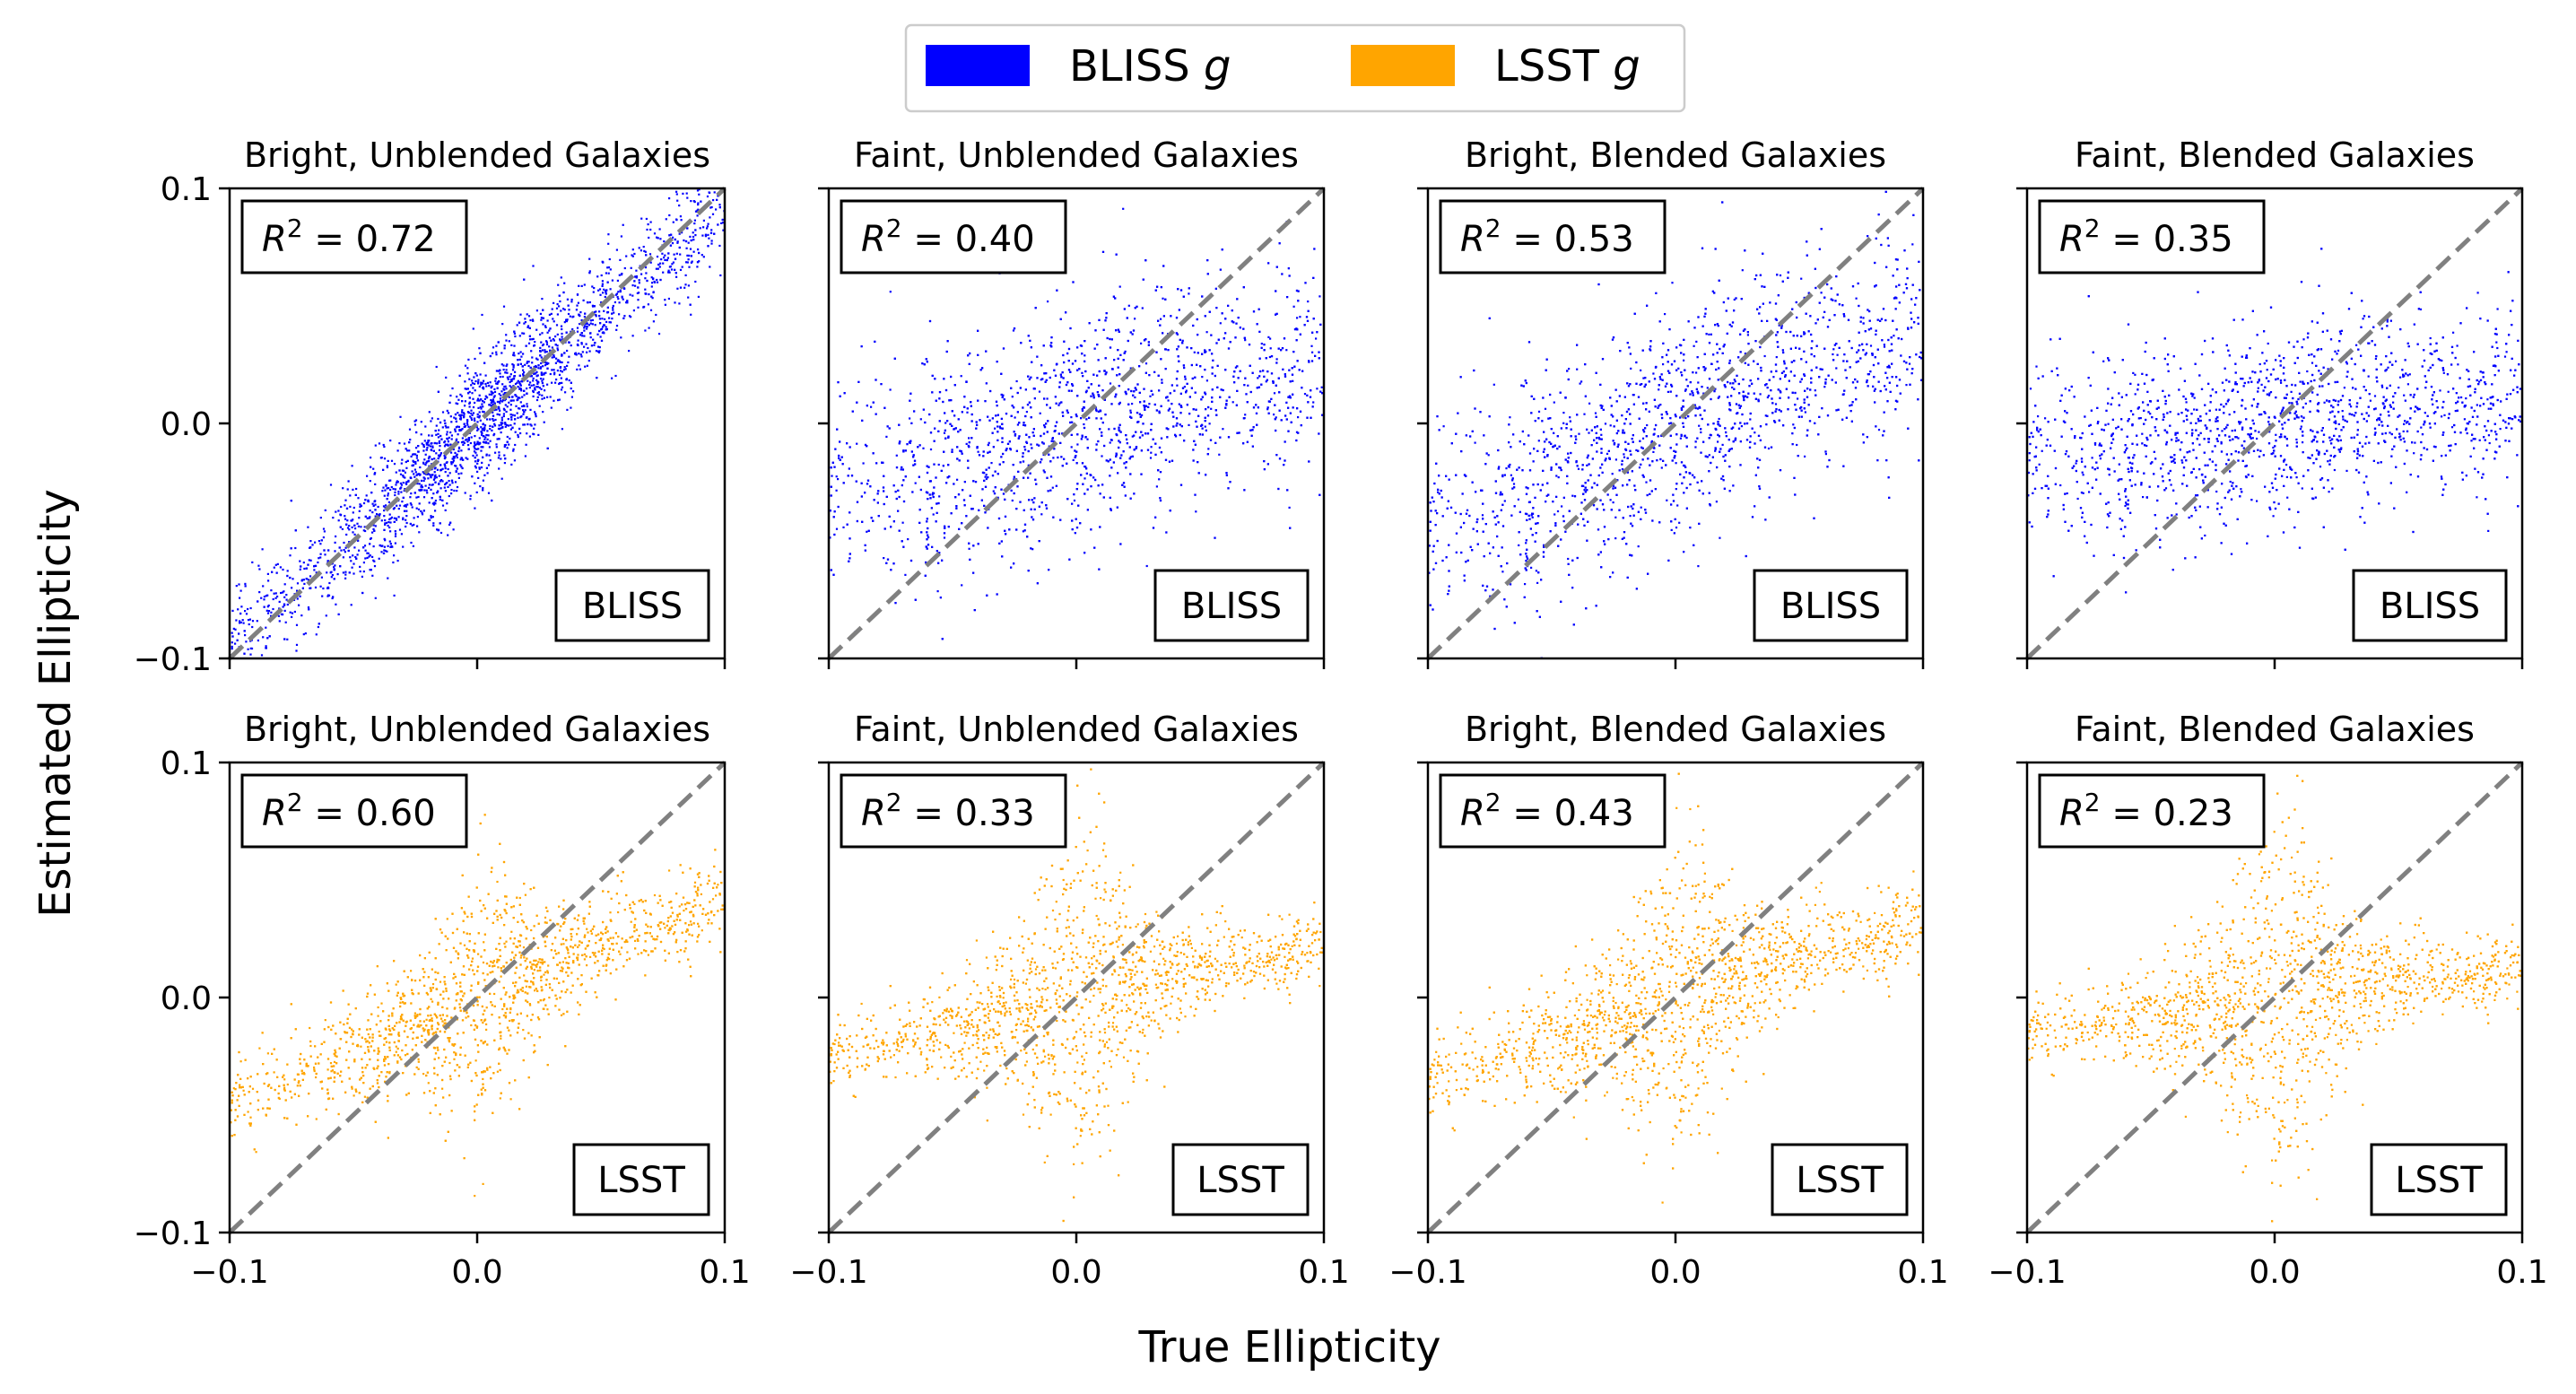 Image resolution: width=2576 pixels, height=1394 pixels. Describe the element at coordinates (295, 228) in the screenshot. I see `r2-exponent: 2` at that location.